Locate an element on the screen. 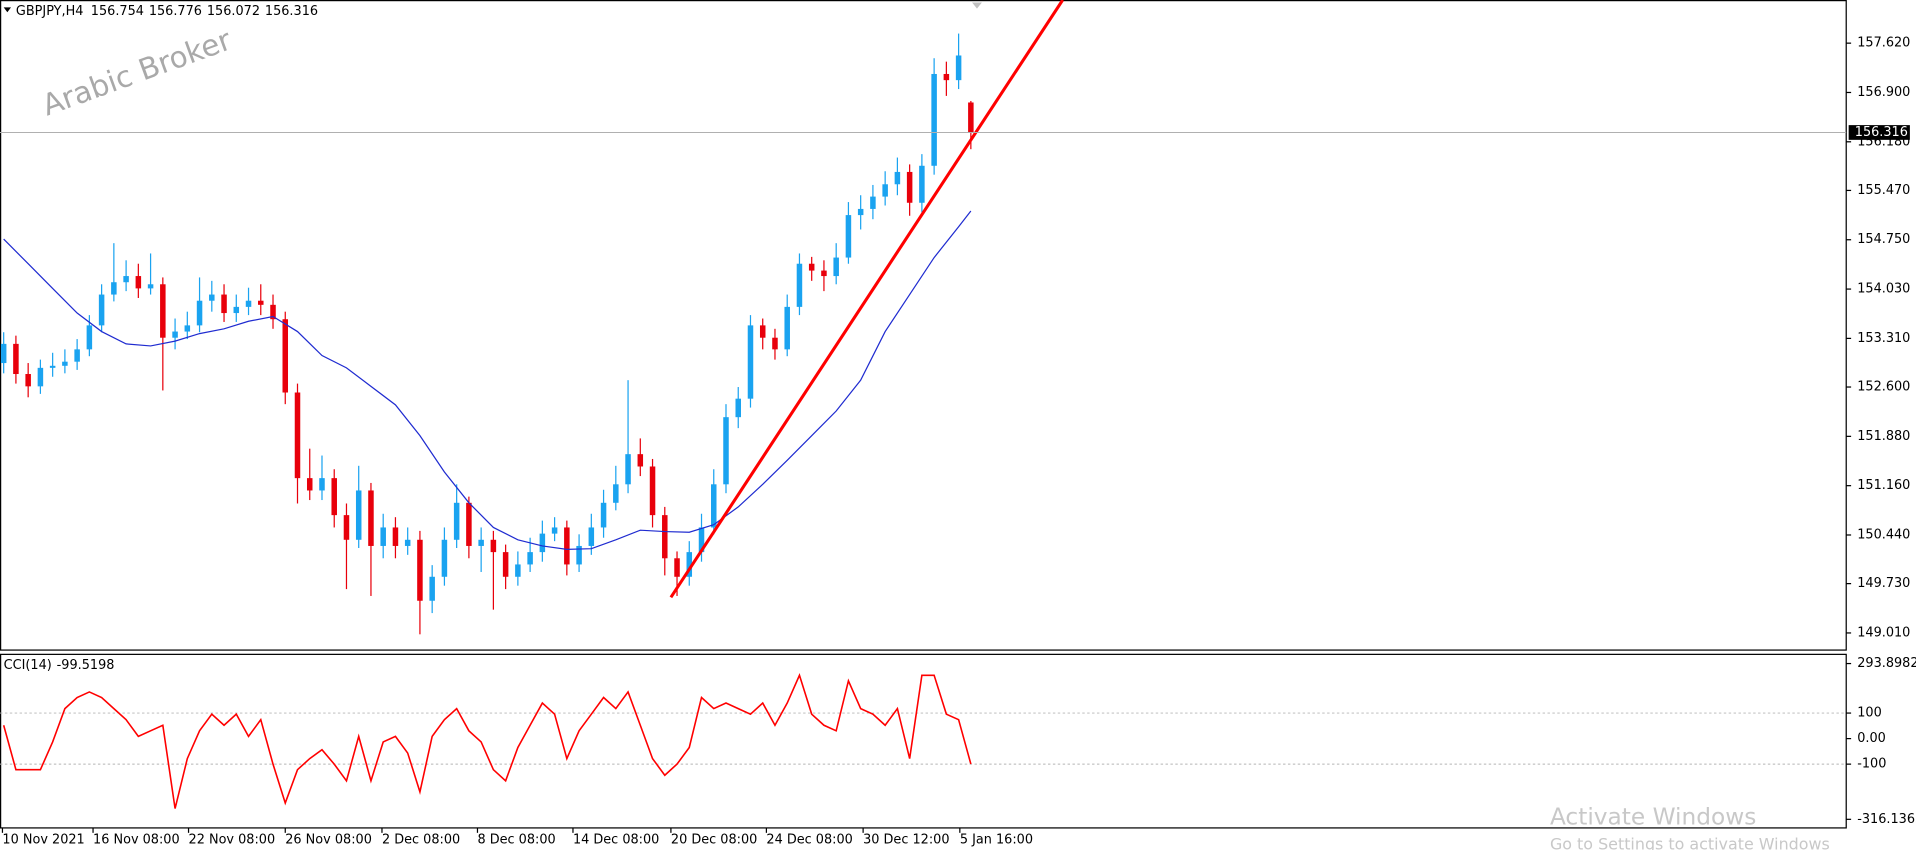 The image size is (1916, 850). y-tick-label: 149.010 is located at coordinates (1883, 632).